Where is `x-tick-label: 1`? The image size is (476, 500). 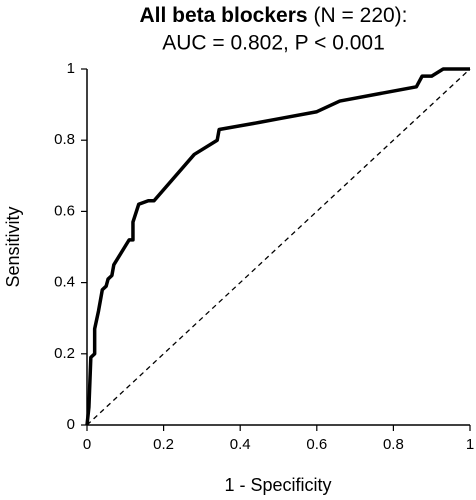 x-tick-label: 1 is located at coordinates (470, 444).